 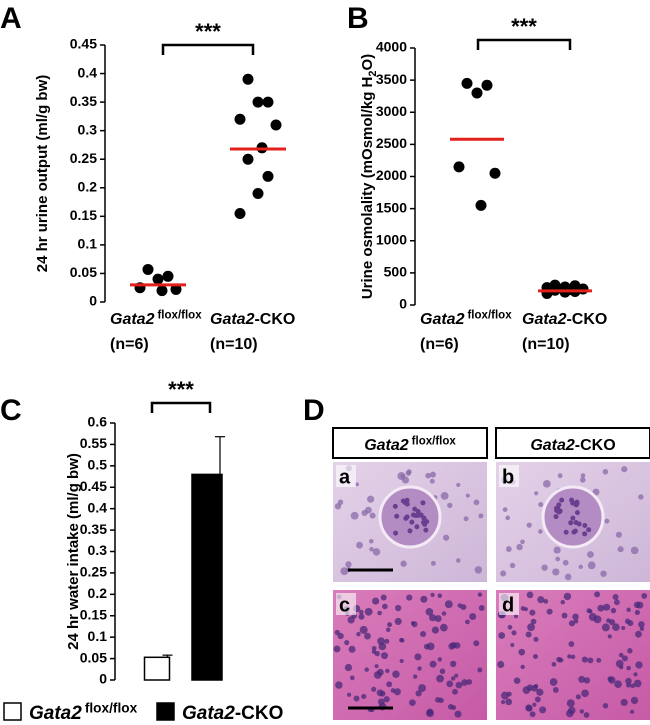 What do you see at coordinates (369, 176) in the screenshot?
I see `y-axis-label: Urine osmolality (mOsmol/kg H2O)` at bounding box center [369, 176].